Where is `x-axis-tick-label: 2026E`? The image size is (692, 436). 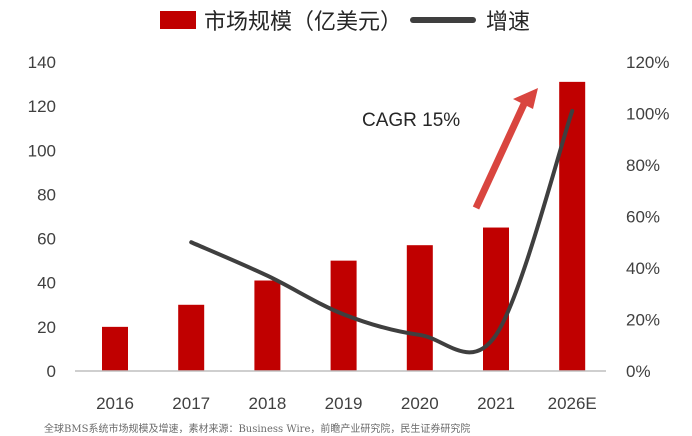 x-axis-tick-label: 2026E is located at coordinates (572, 403).